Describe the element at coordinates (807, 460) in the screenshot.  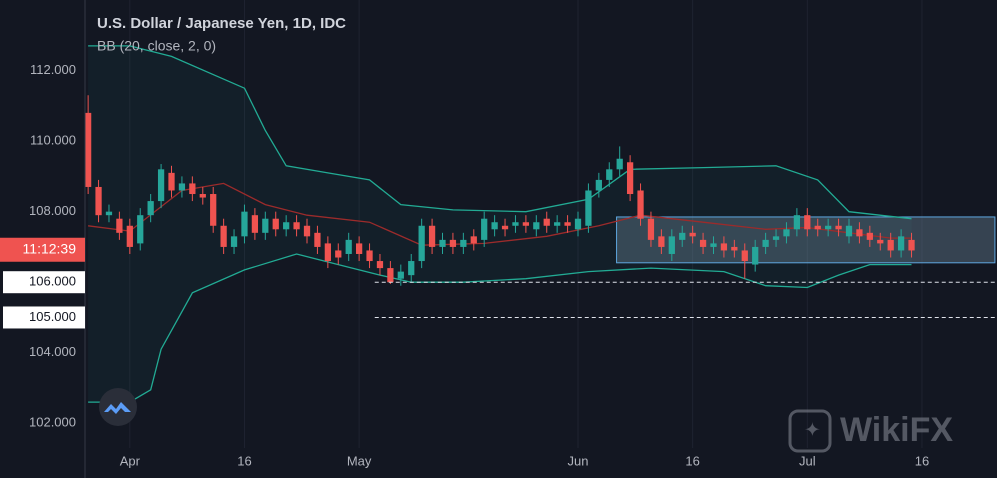
I see `x-tick-label: Jul` at that location.